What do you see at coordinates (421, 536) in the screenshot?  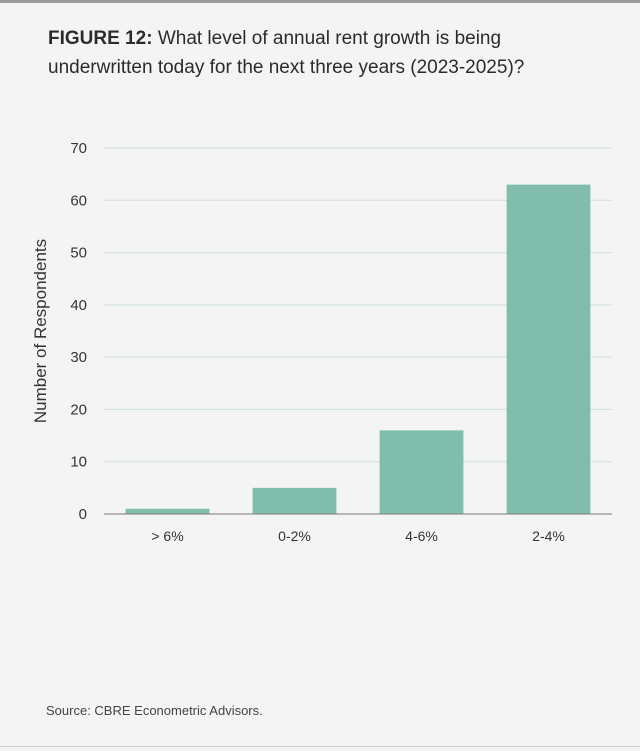 I see `x-tick-label: 4-6%` at bounding box center [421, 536].